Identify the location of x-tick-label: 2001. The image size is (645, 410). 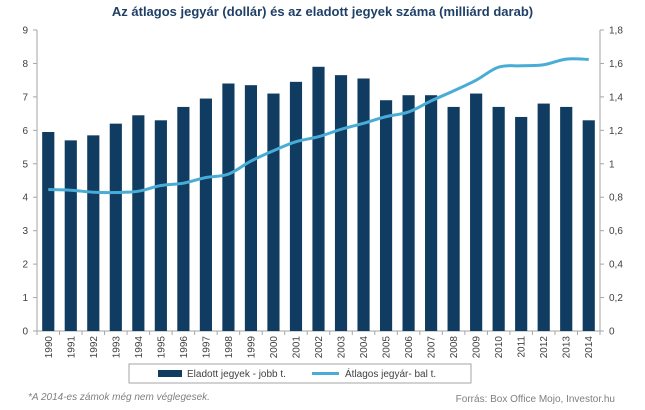
(296, 347).